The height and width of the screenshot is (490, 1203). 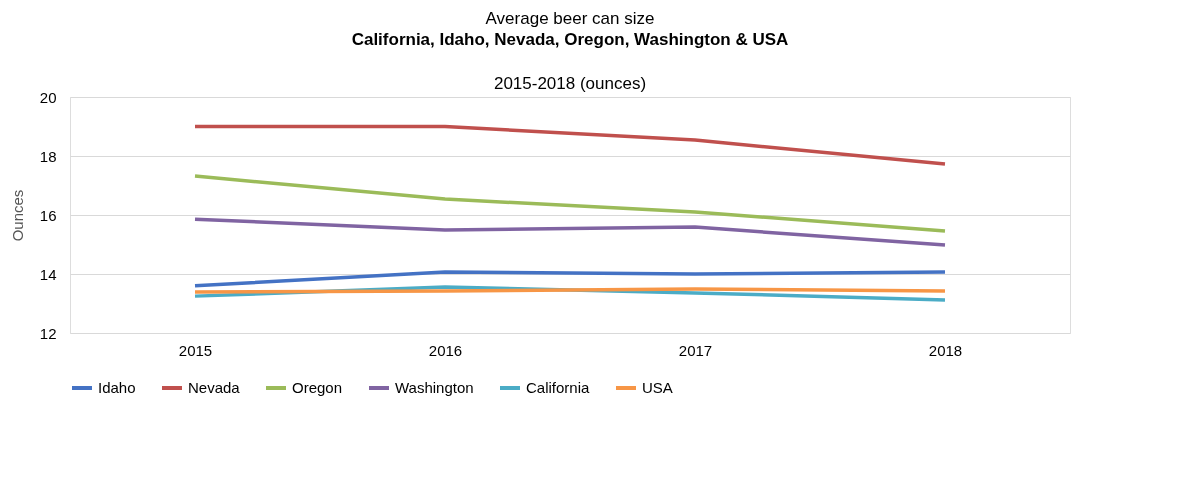 What do you see at coordinates (570, 39) in the screenshot?
I see `chart-subtitle: California, Idaho, Nevada, Oregon, Washington & USA` at bounding box center [570, 39].